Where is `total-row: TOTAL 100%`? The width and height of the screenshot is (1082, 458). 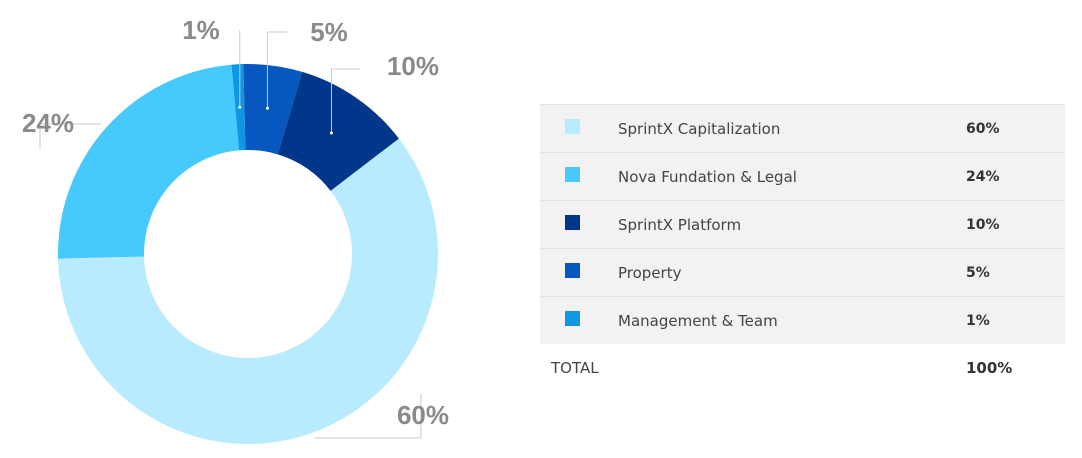
total-row: TOTAL 100% is located at coordinates (802, 367).